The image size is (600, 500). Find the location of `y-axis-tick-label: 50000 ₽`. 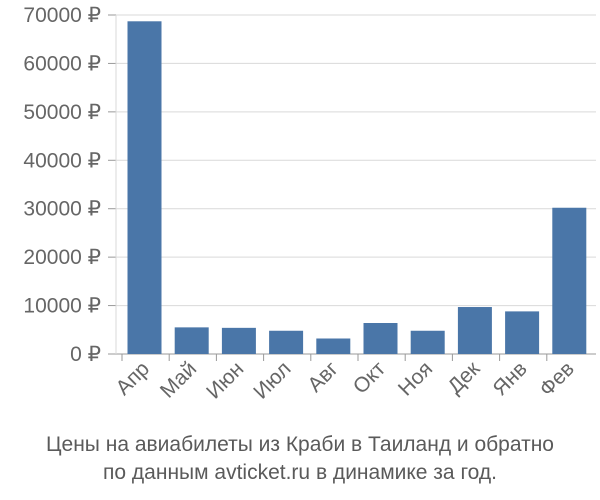

y-axis-tick-label: 50000 ₽ is located at coordinates (62, 112).